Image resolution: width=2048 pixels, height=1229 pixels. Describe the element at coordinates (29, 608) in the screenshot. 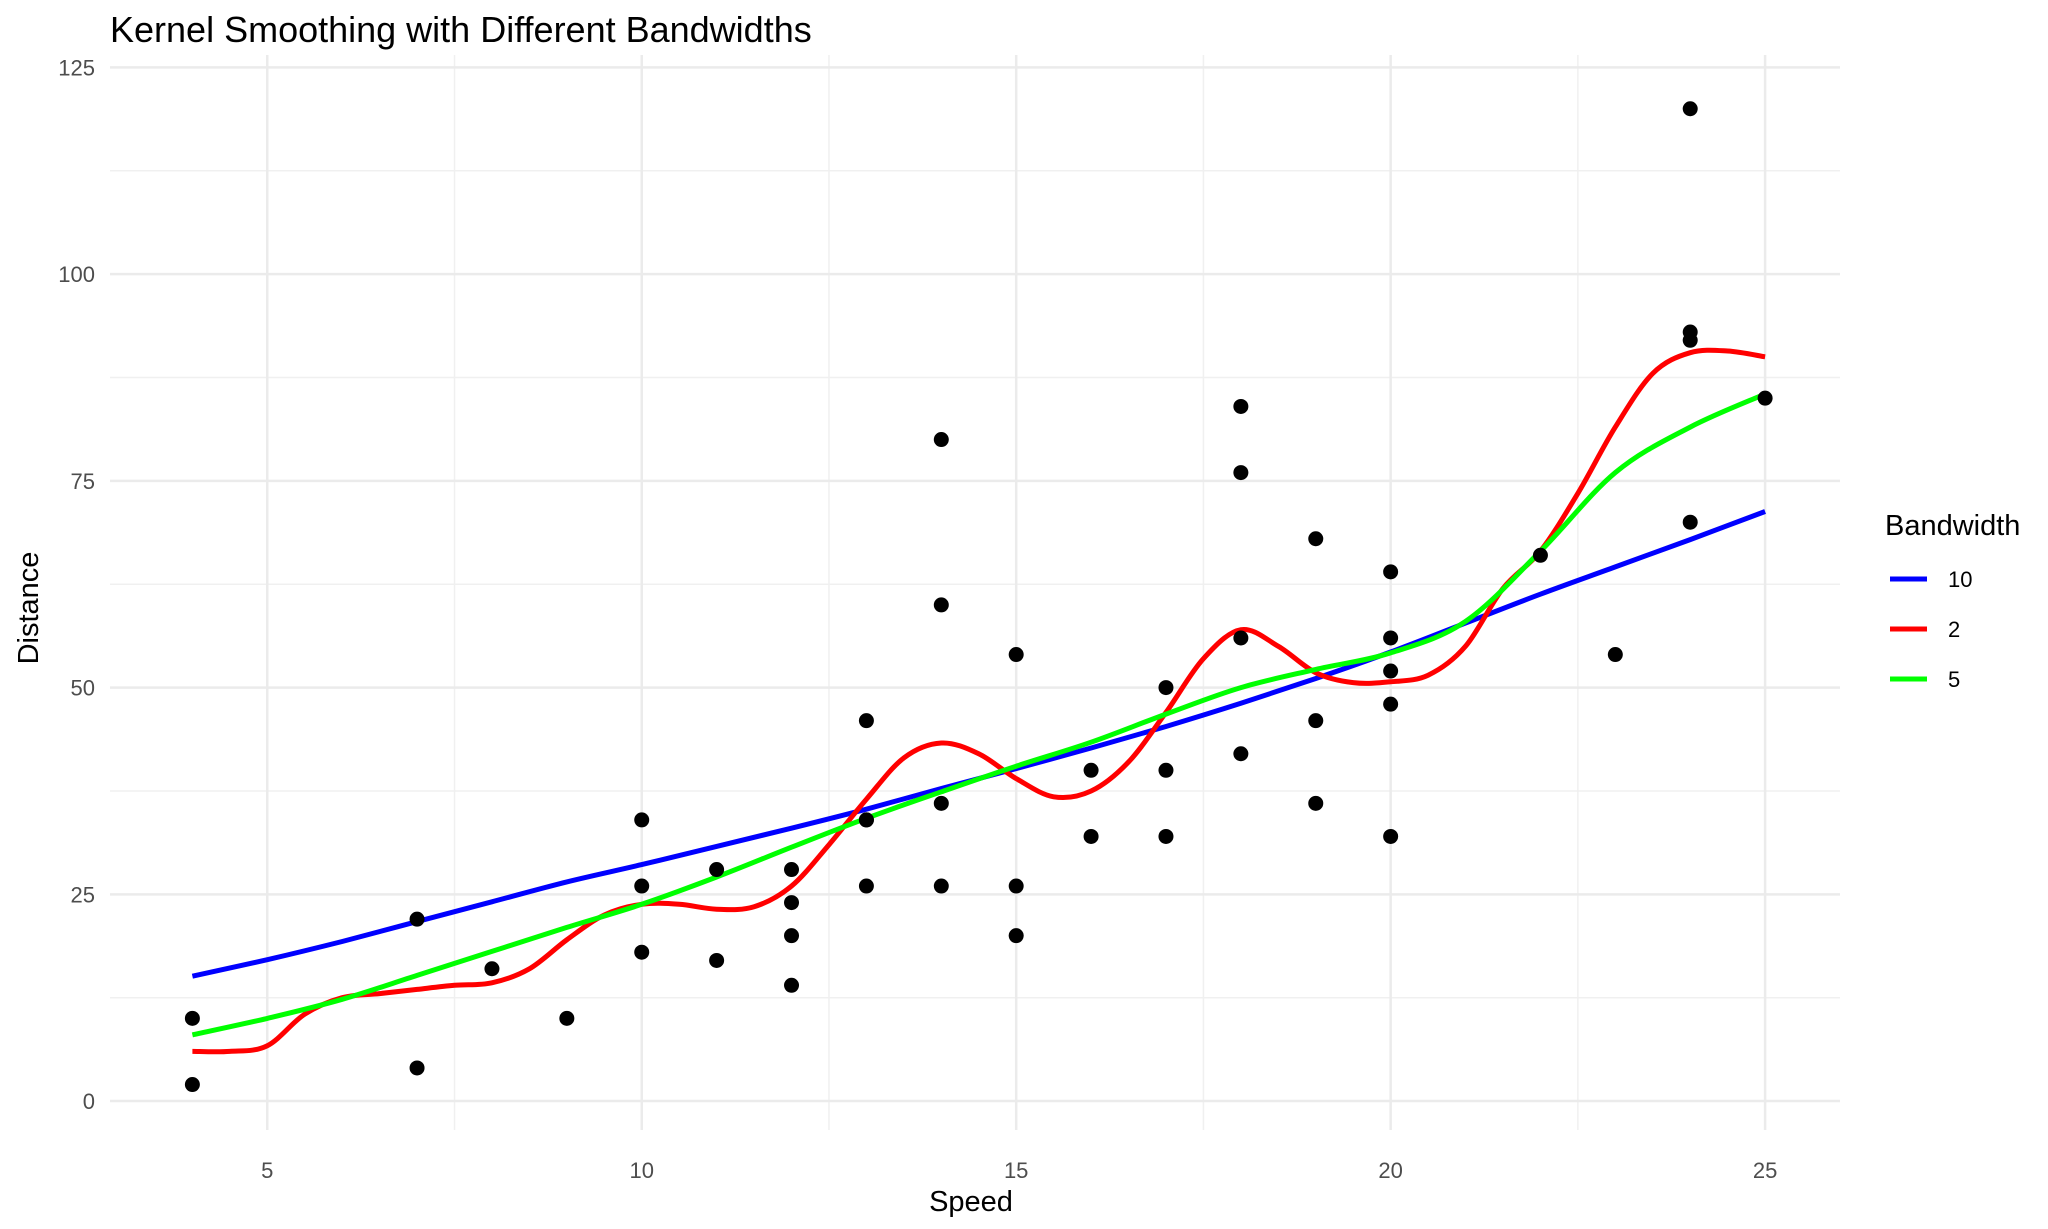

I see `y-axis-title: Distance` at that location.